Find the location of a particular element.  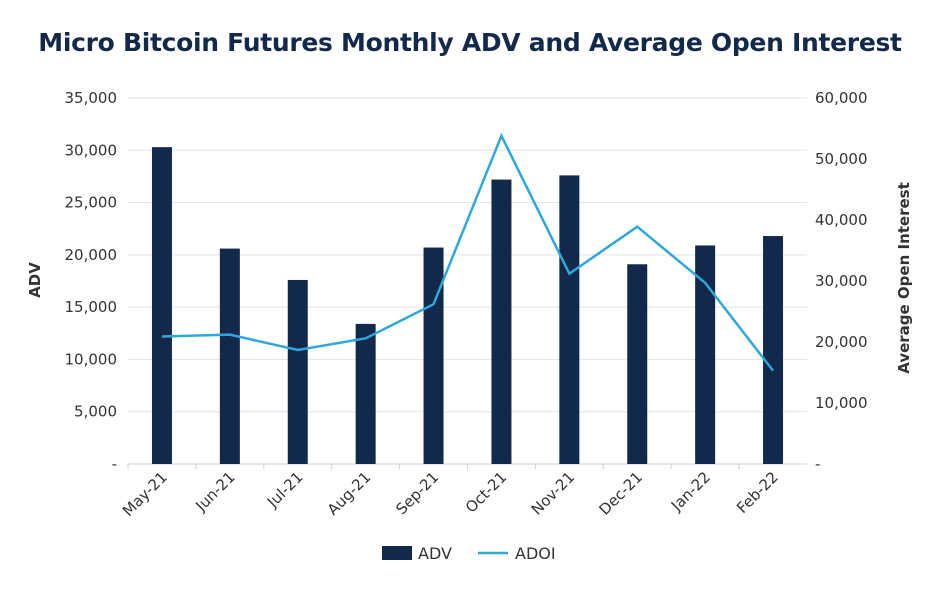

left-axis-title: ADV is located at coordinates (35, 280).